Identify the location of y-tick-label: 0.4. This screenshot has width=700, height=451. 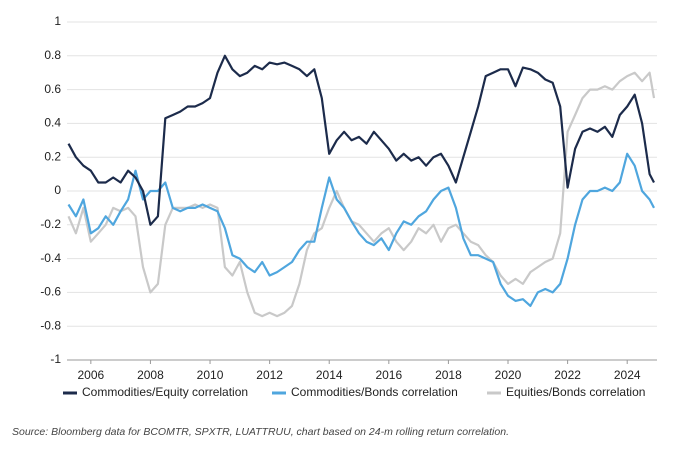
(52, 123).